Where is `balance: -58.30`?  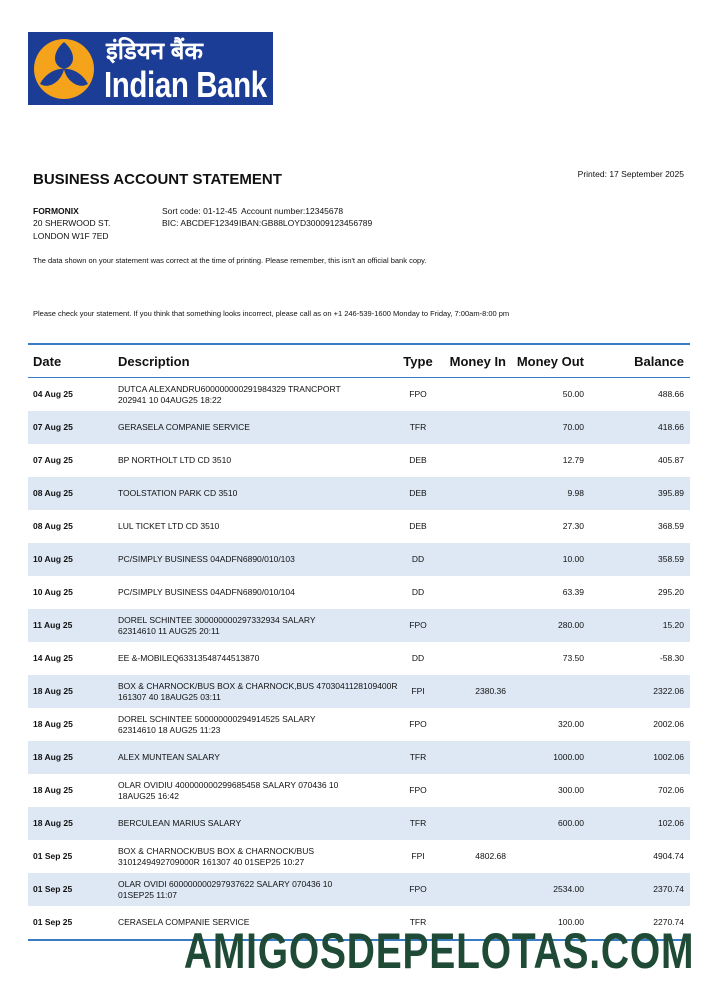
balance: -58.30 is located at coordinates (671, 658).